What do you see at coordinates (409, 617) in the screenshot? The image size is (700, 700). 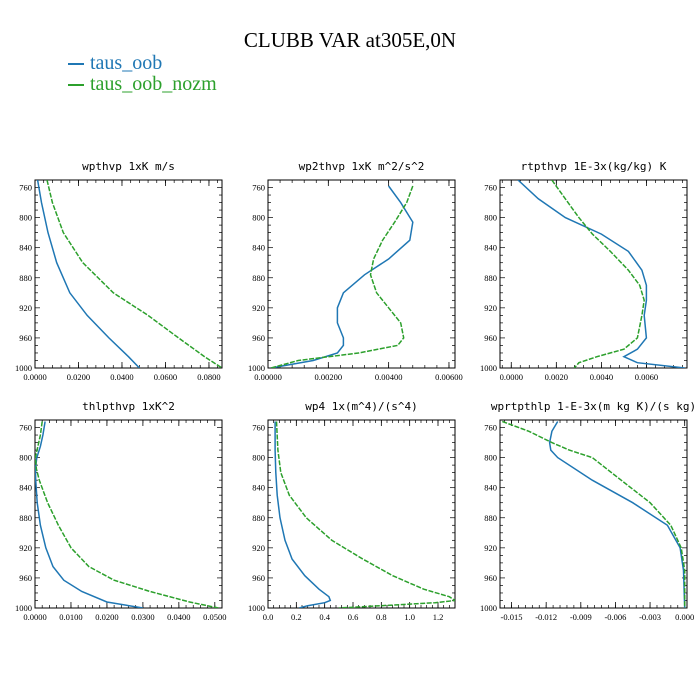 I see `x-tick-label: 1.0` at bounding box center [409, 617].